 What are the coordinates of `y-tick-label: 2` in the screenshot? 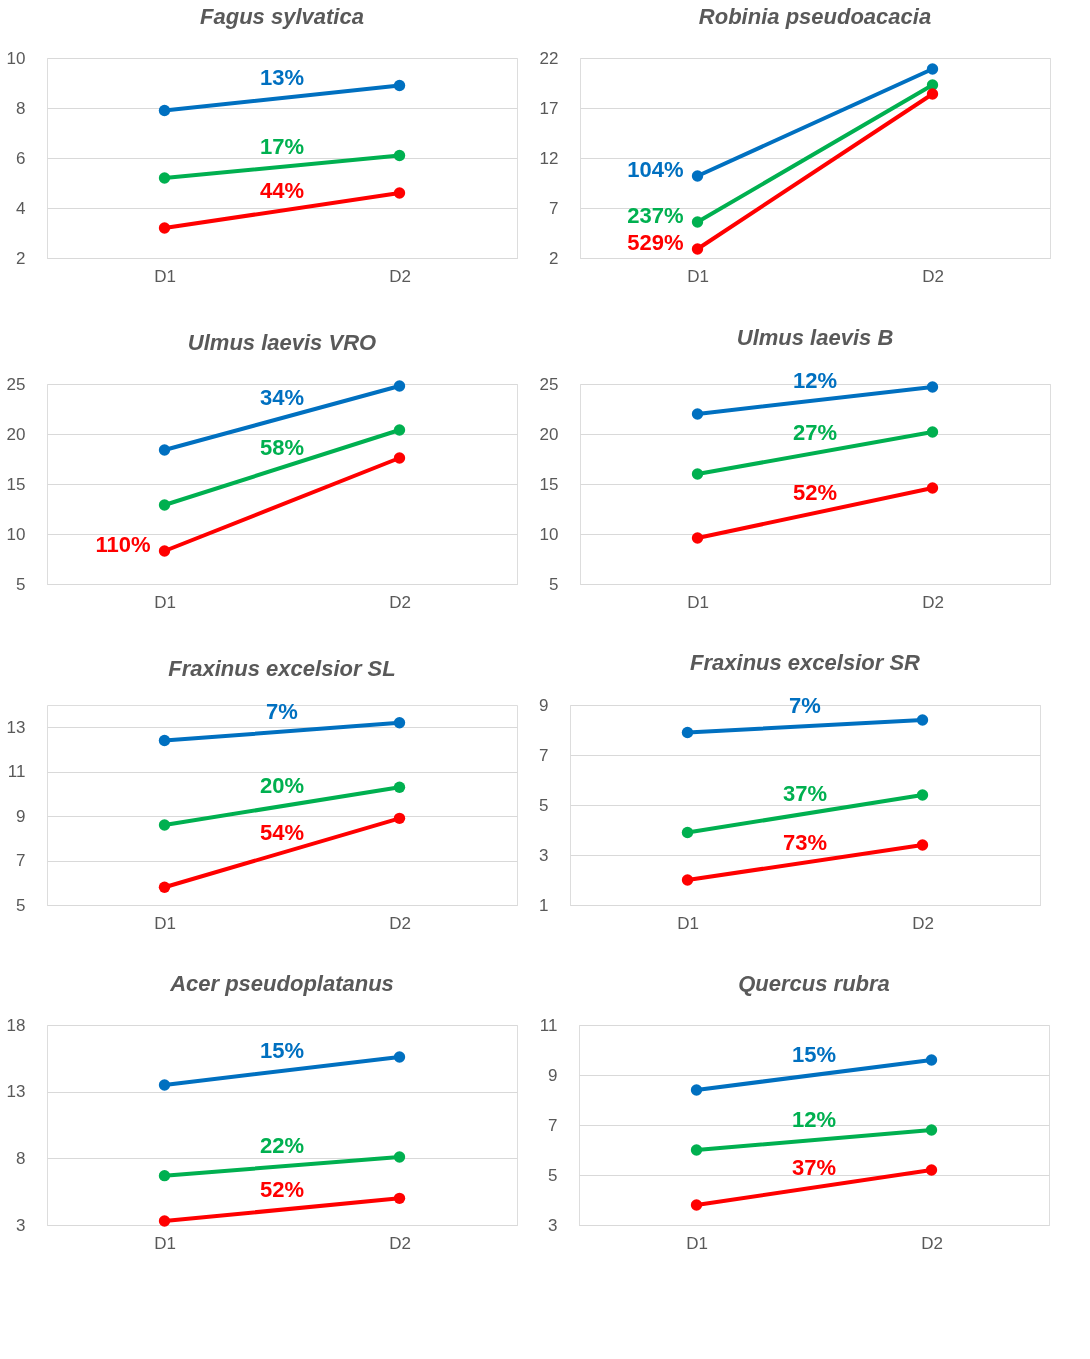 It's located at (554, 258).